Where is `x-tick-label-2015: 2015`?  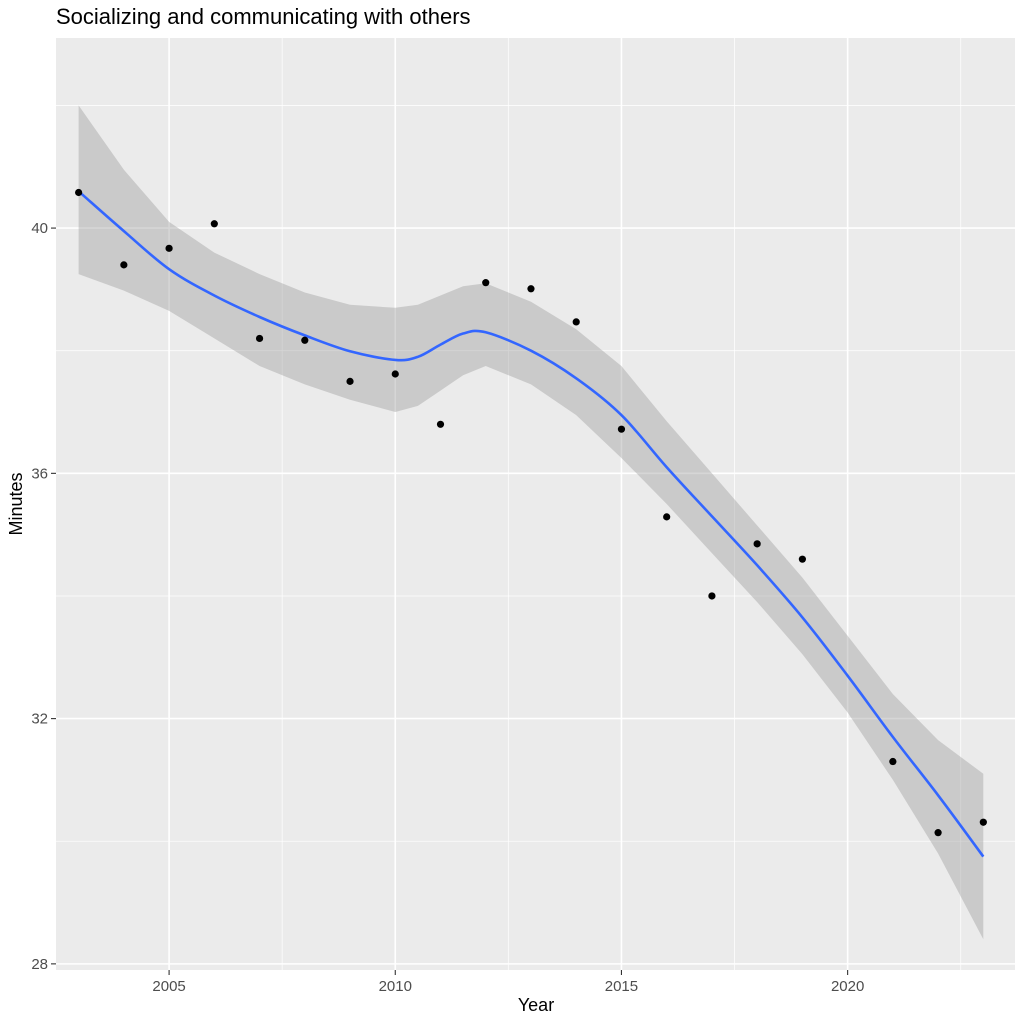
x-tick-label-2015: 2015 is located at coordinates (621, 986).